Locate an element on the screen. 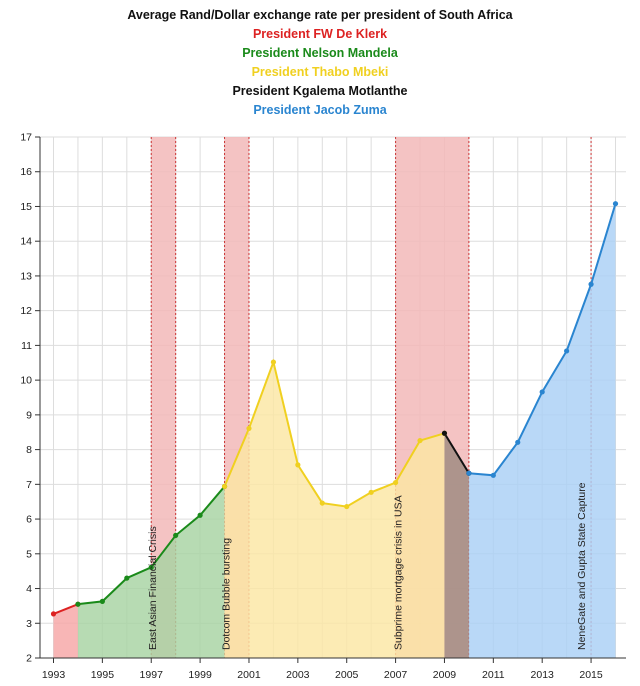 This screenshot has height=686, width=640. legend-item-mbeki: President Thabo Mbeki is located at coordinates (320, 72).